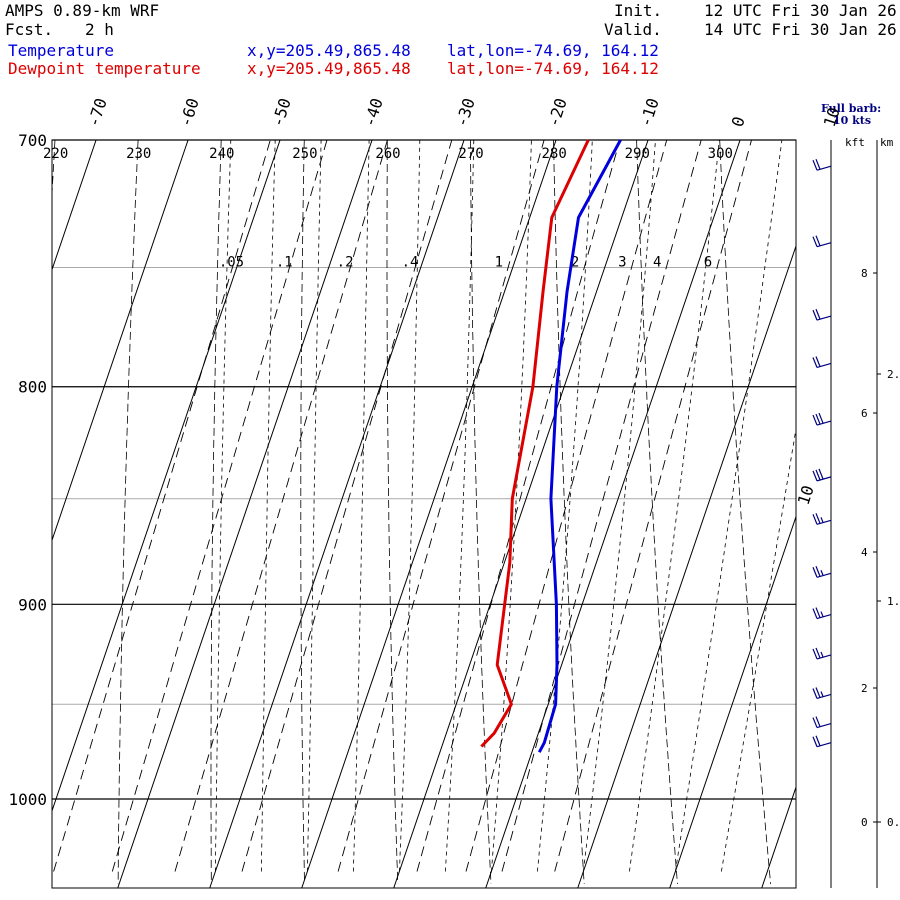 The image size is (900, 900). Describe the element at coordinates (138, 154) in the screenshot. I see `isentrope-label: 230` at that location.